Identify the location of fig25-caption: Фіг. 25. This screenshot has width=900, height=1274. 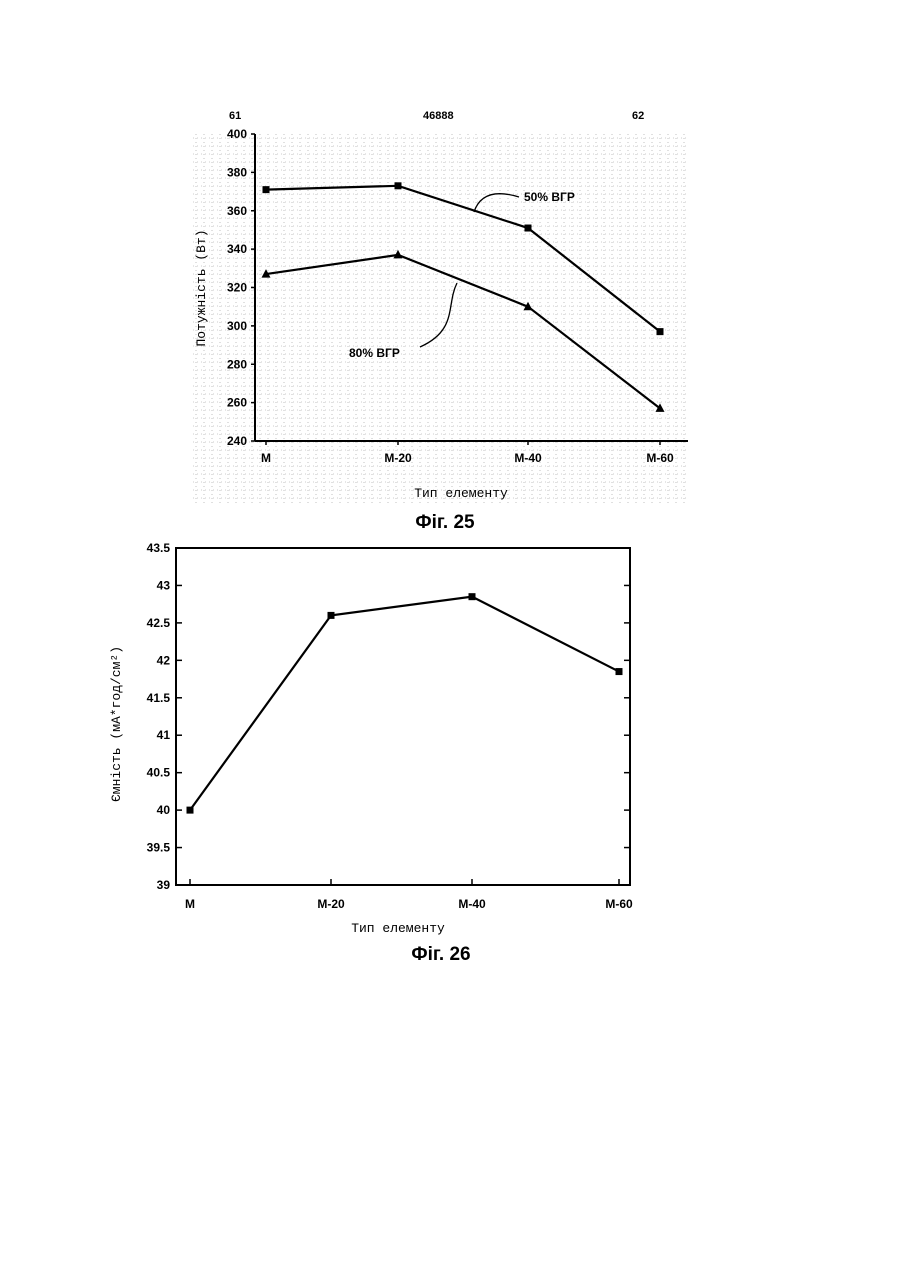
(445, 522).